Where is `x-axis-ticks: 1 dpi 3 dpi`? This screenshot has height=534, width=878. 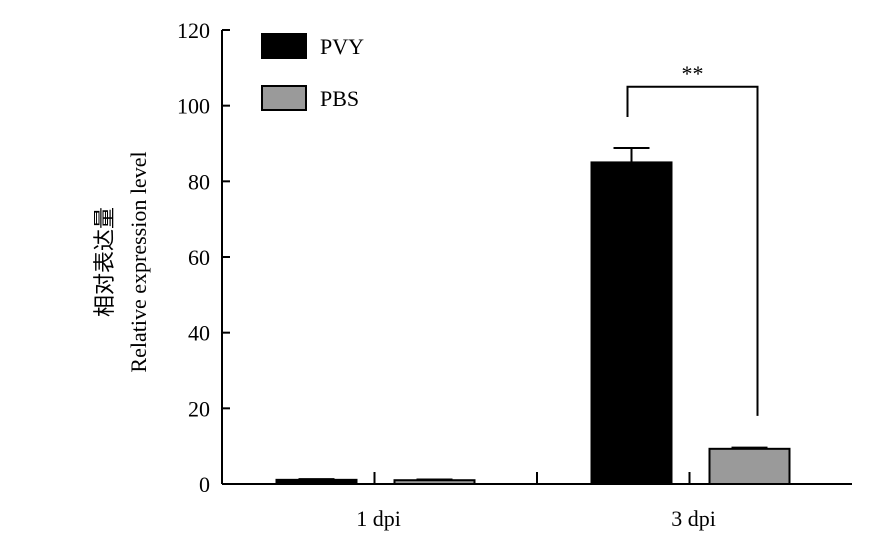
x-axis-ticks: 1 dpi 3 dpi is located at coordinates (536, 501).